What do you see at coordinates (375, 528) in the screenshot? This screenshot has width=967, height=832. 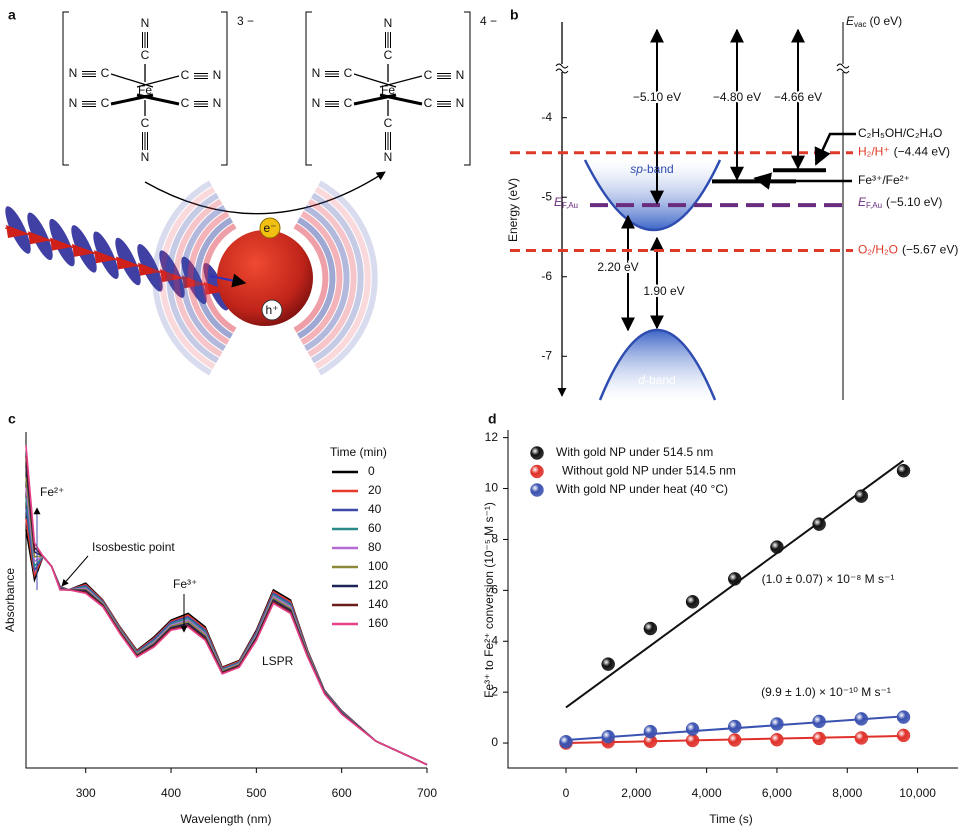 I see `legend-label: 60` at bounding box center [375, 528].